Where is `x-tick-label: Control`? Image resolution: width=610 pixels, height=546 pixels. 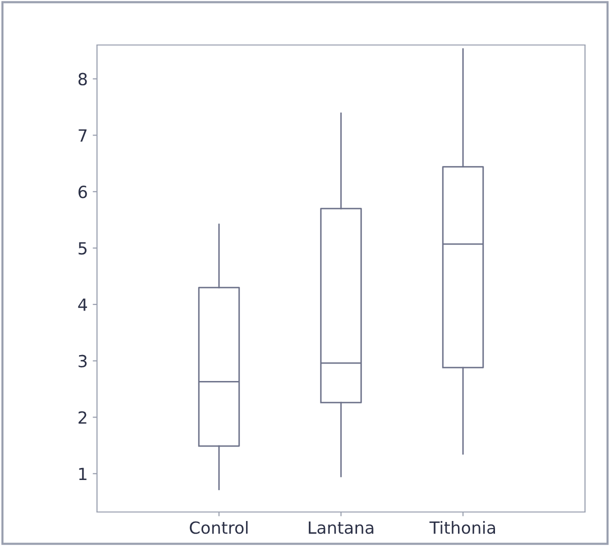 x-tick-label: Control is located at coordinates (219, 527).